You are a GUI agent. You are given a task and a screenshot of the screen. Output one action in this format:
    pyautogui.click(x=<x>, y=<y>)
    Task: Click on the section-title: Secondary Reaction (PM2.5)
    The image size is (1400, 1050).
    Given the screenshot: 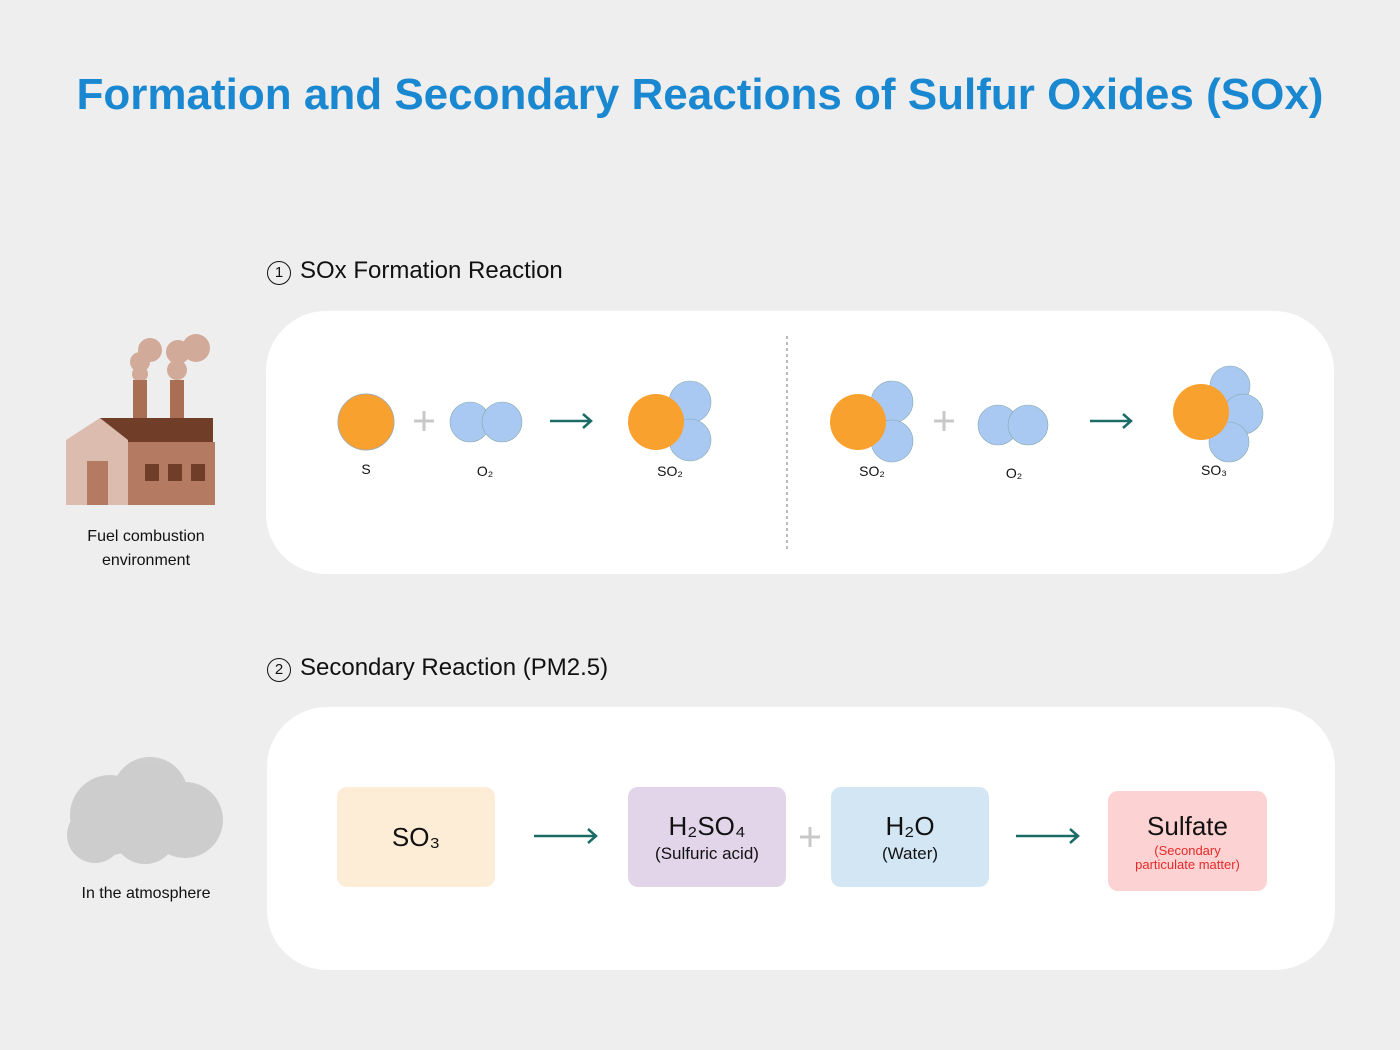 What is the action you would take?
    pyautogui.click(x=454, y=667)
    